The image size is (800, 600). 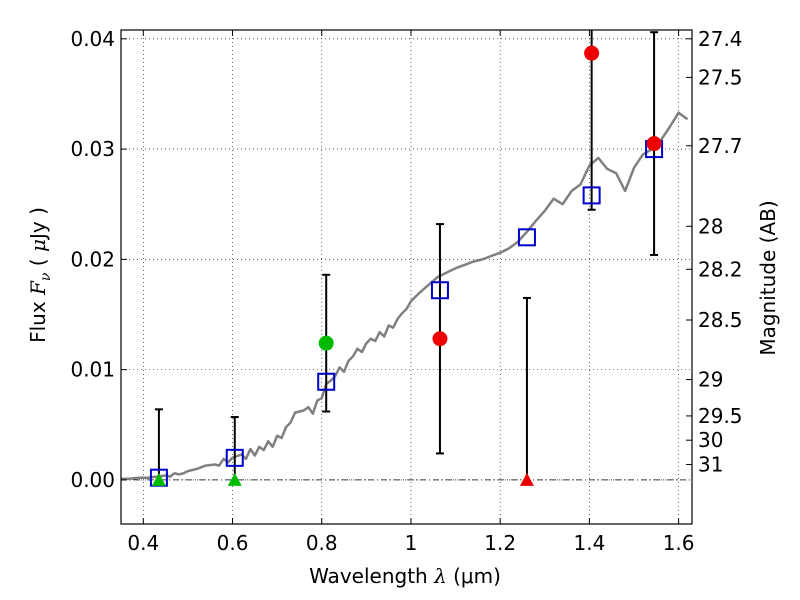 What do you see at coordinates (92, 39) in the screenshot?
I see `y-tick-label: 0.04` at bounding box center [92, 39].